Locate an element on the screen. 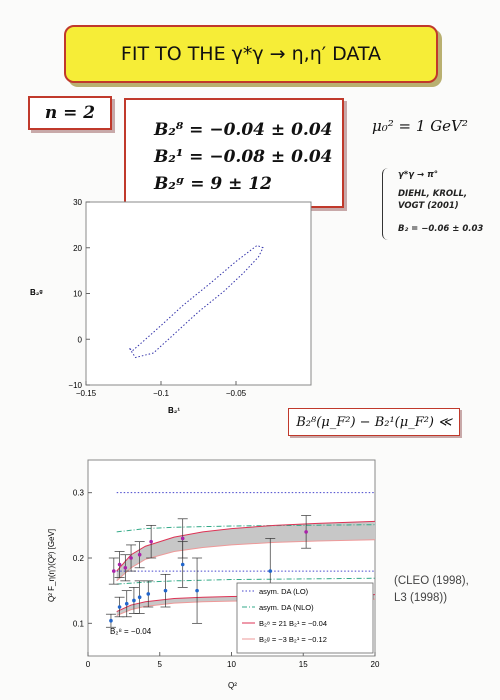 Image resolution: width=500 pixels, height=700 pixels. ff-legend-label: asym. DA (LO) is located at coordinates (284, 591).